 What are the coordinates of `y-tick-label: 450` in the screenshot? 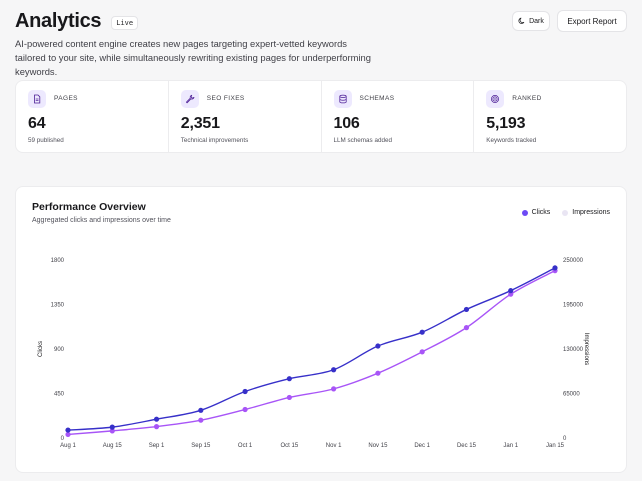 It's located at (59, 395).